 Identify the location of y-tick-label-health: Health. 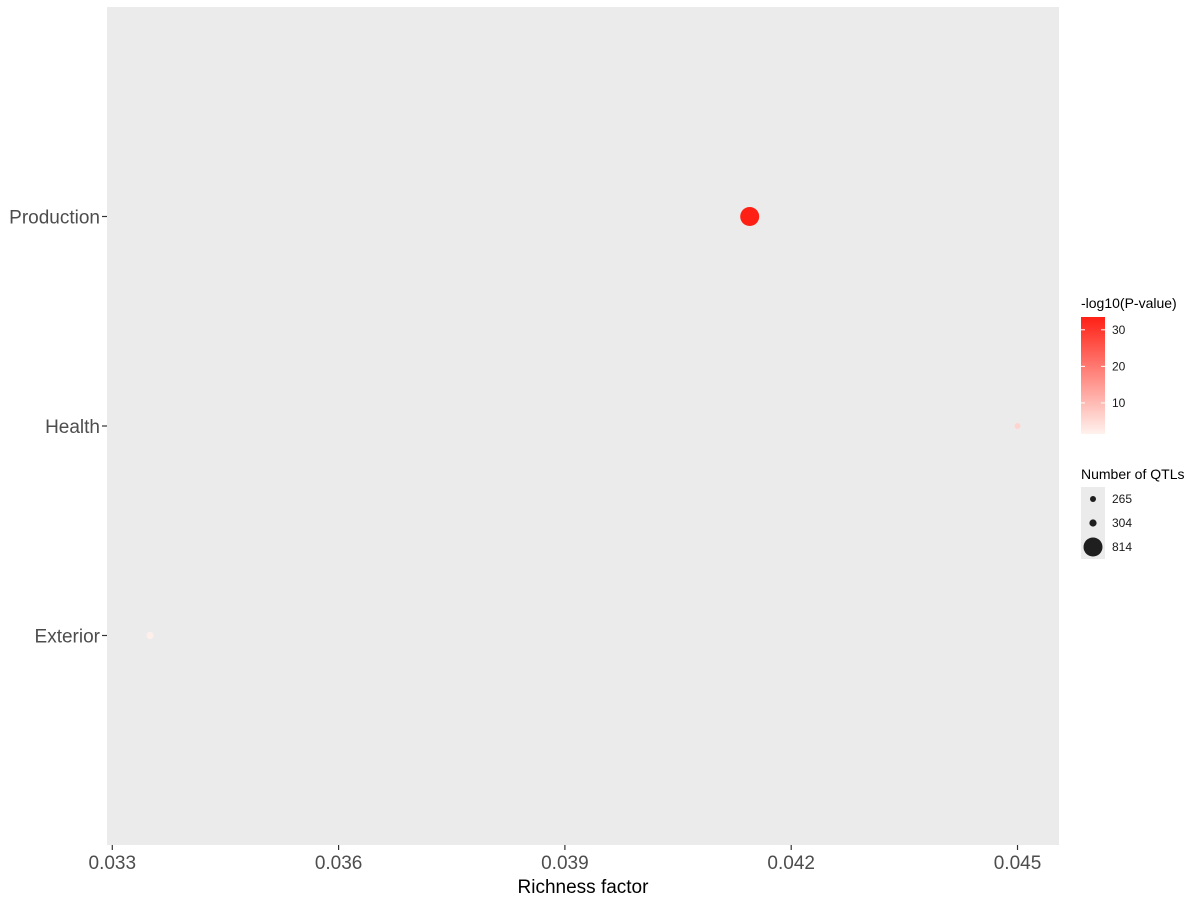
(72, 427).